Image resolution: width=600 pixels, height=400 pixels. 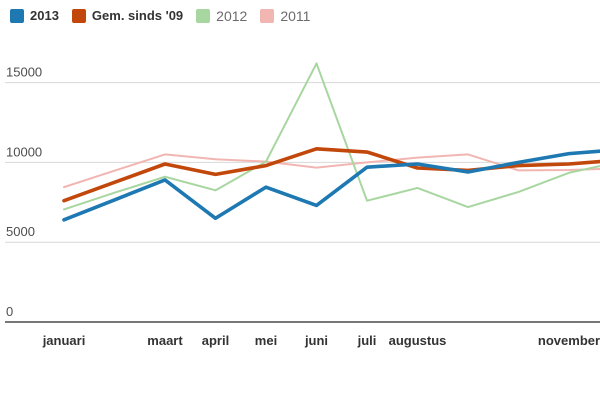 I want to click on legend-item-2011: 2011, so click(x=285, y=16).